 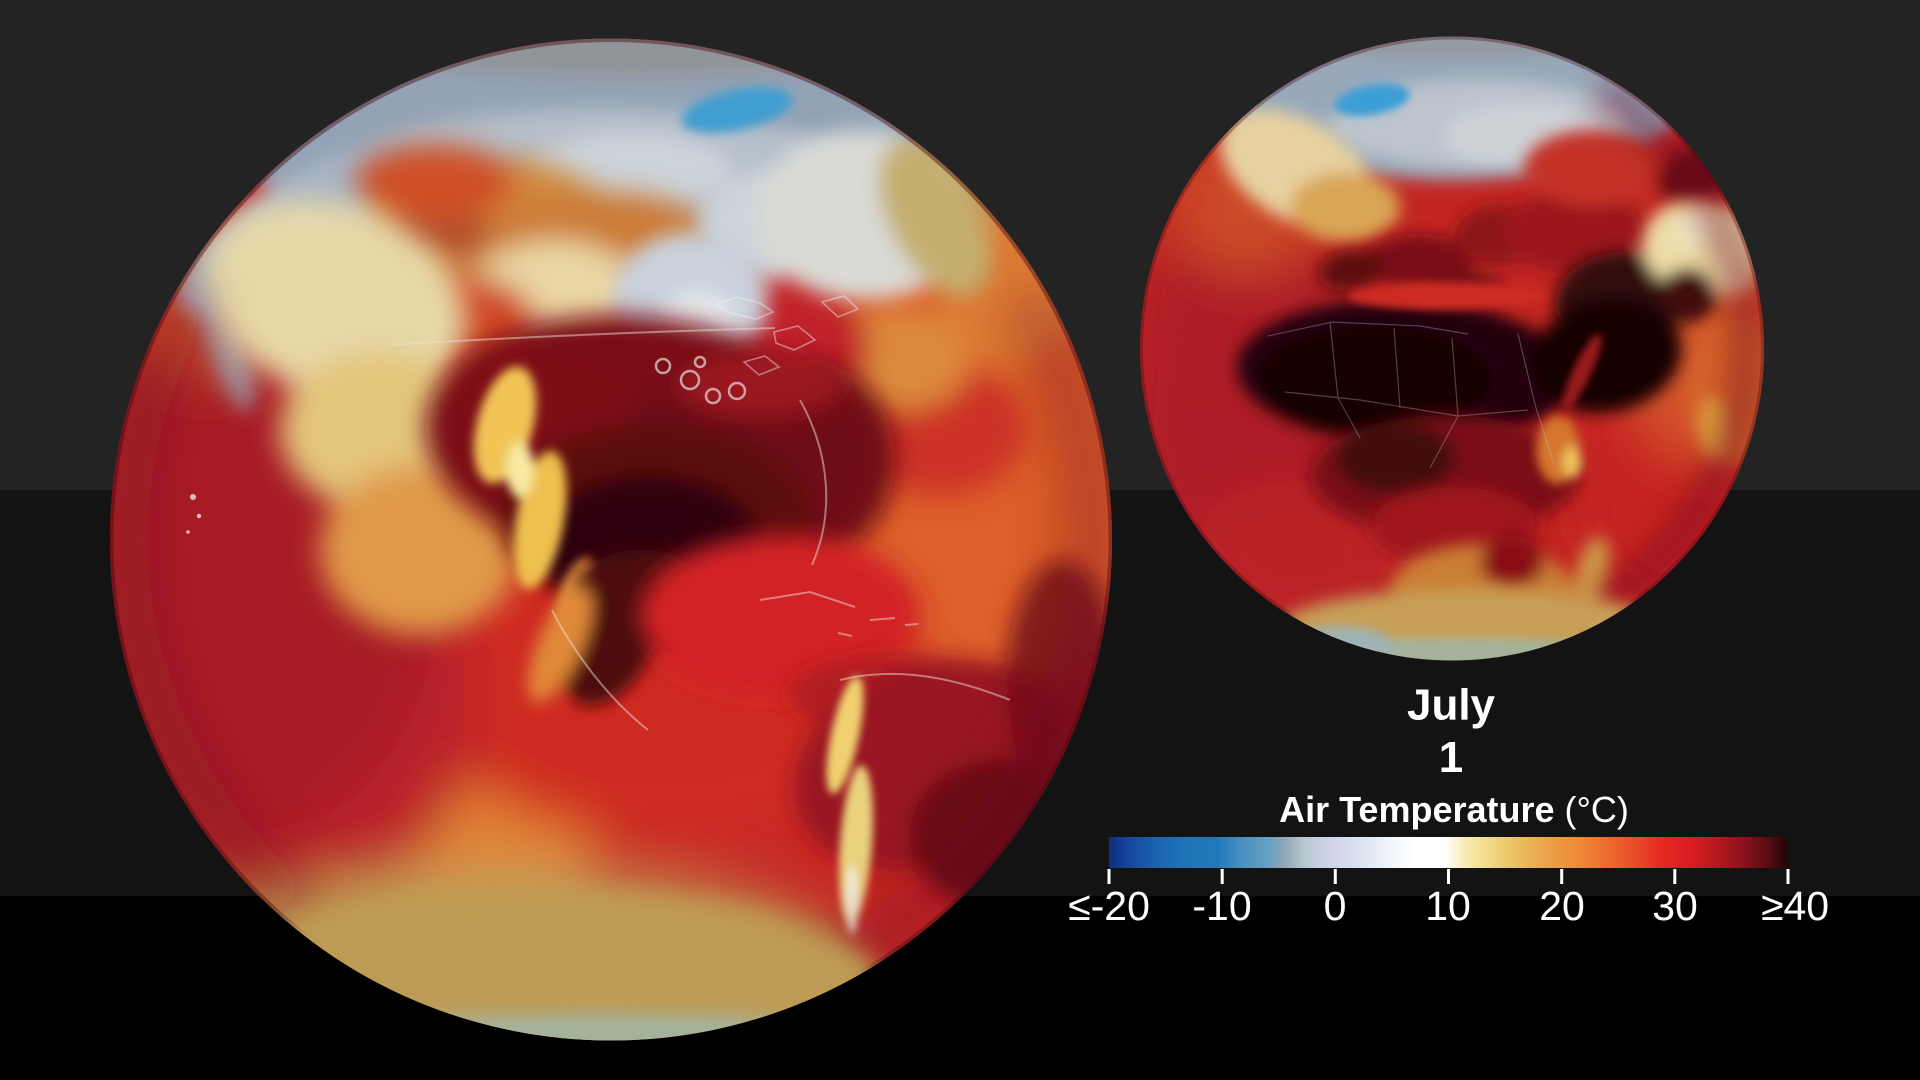 What do you see at coordinates (1109, 906) in the screenshot?
I see `svg-text: ≤-20` at bounding box center [1109, 906].